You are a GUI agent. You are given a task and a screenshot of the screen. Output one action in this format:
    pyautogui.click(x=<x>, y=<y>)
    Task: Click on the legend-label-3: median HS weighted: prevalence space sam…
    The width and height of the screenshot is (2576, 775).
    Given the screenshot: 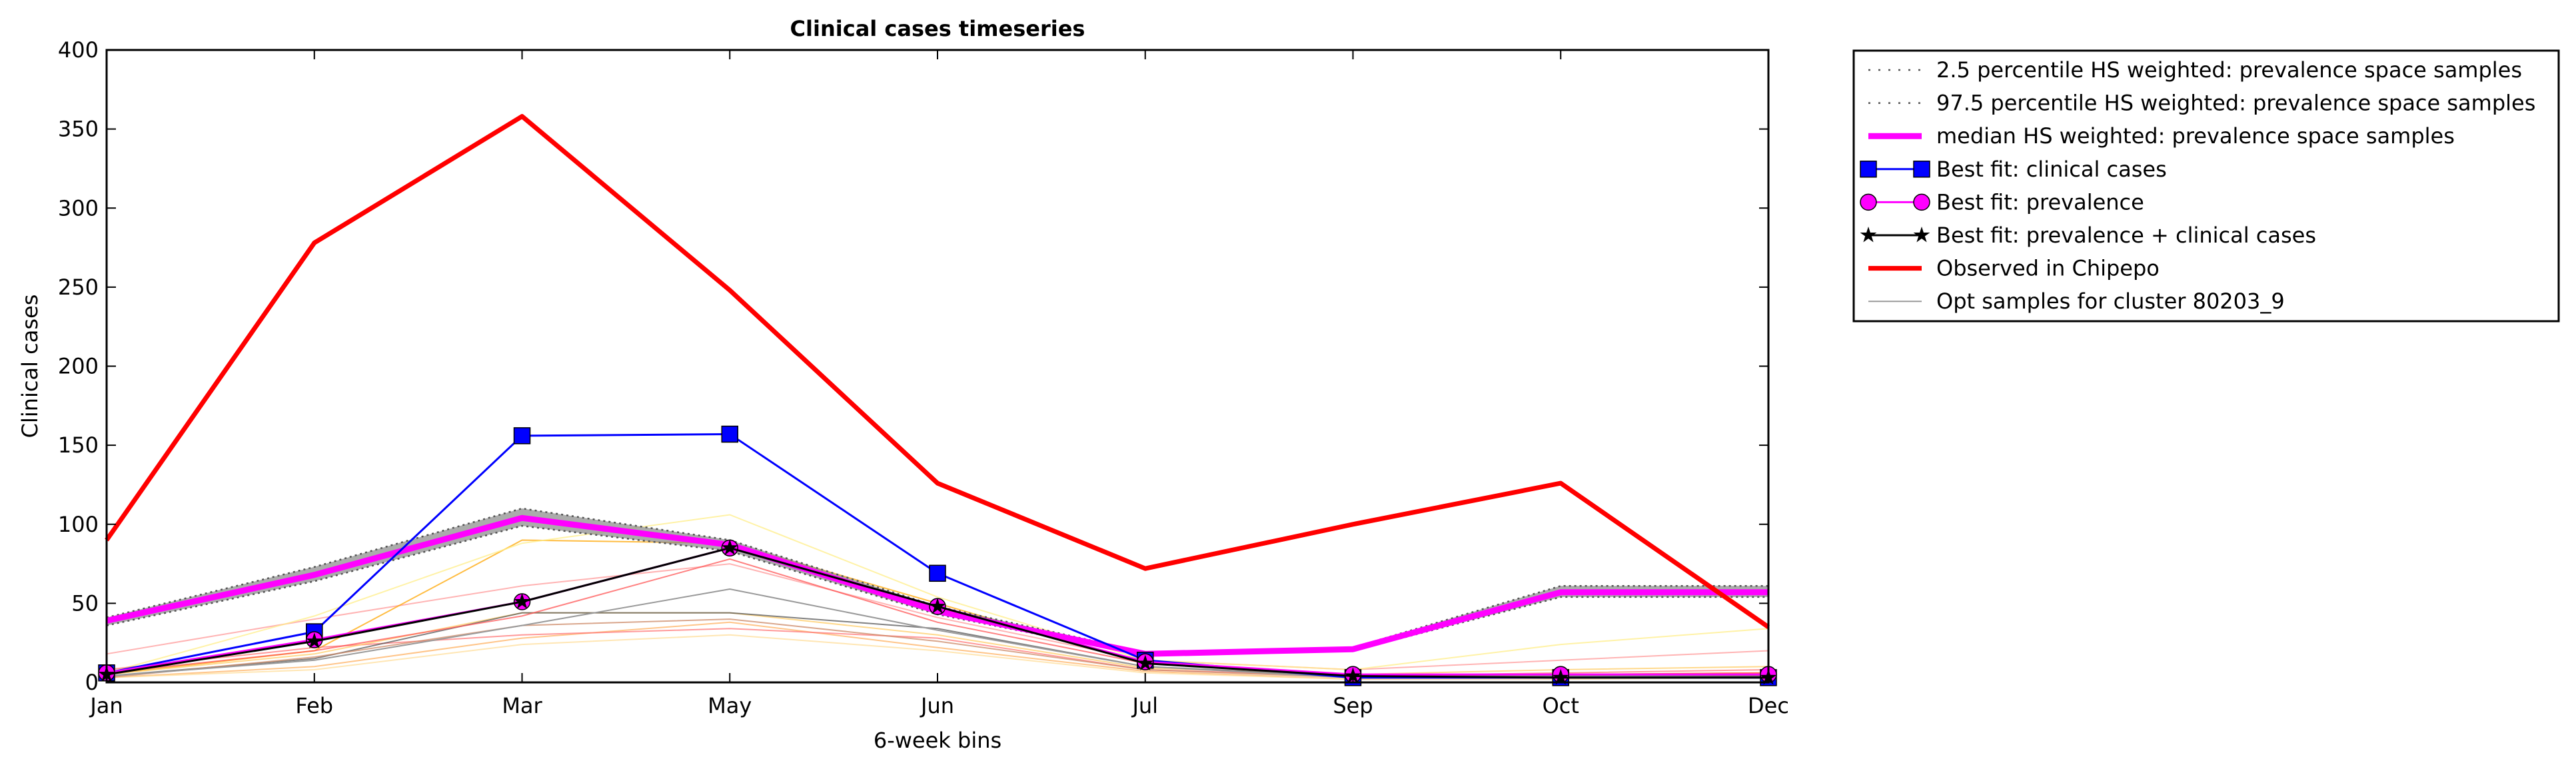 What is the action you would take?
    pyautogui.click(x=2195, y=136)
    